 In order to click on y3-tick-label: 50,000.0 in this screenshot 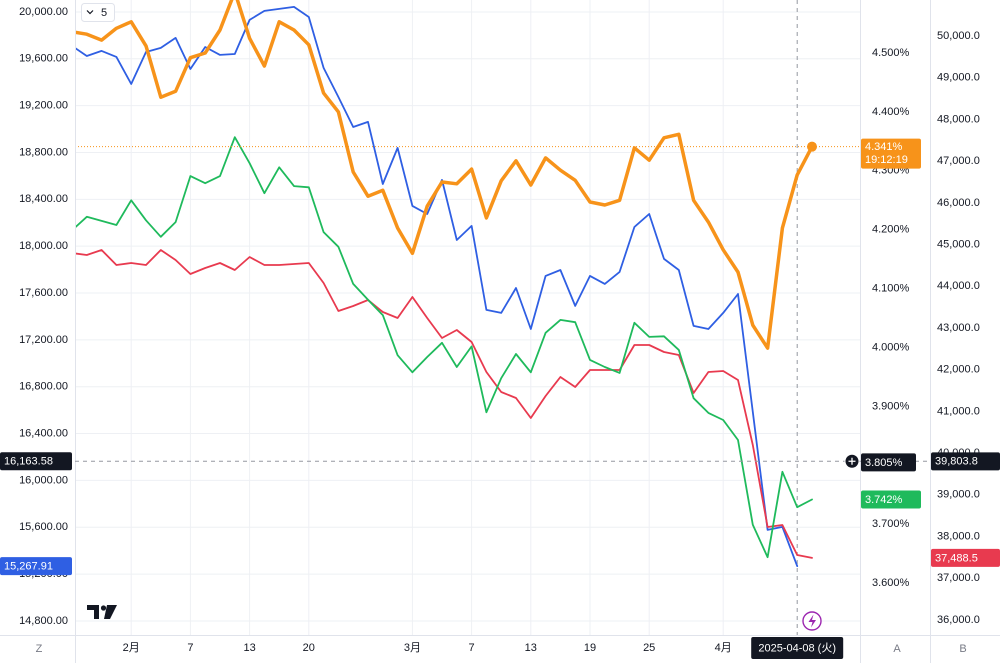, I will do `click(958, 36)`.